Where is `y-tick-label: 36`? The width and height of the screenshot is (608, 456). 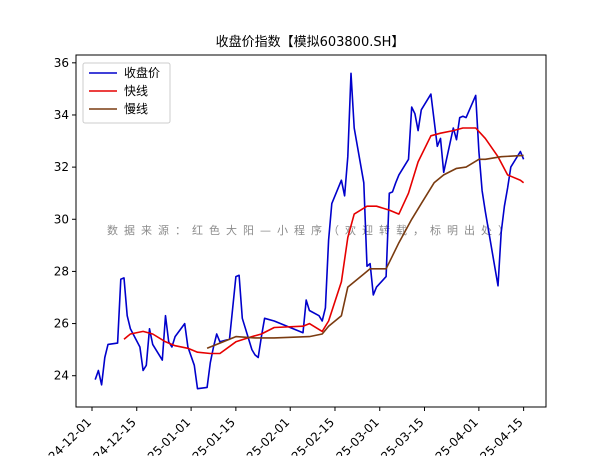
y-tick-label: 36 is located at coordinates (61, 63).